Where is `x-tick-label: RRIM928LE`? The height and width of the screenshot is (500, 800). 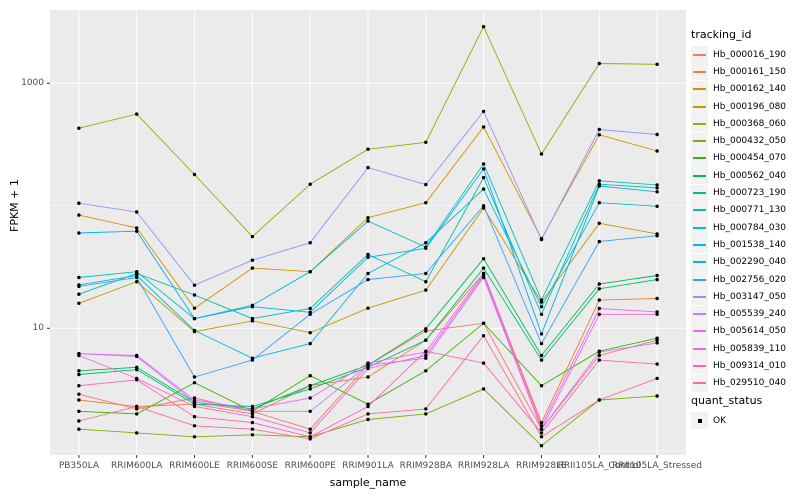
x-tick-label: RRIM928LE is located at coordinates (541, 466).